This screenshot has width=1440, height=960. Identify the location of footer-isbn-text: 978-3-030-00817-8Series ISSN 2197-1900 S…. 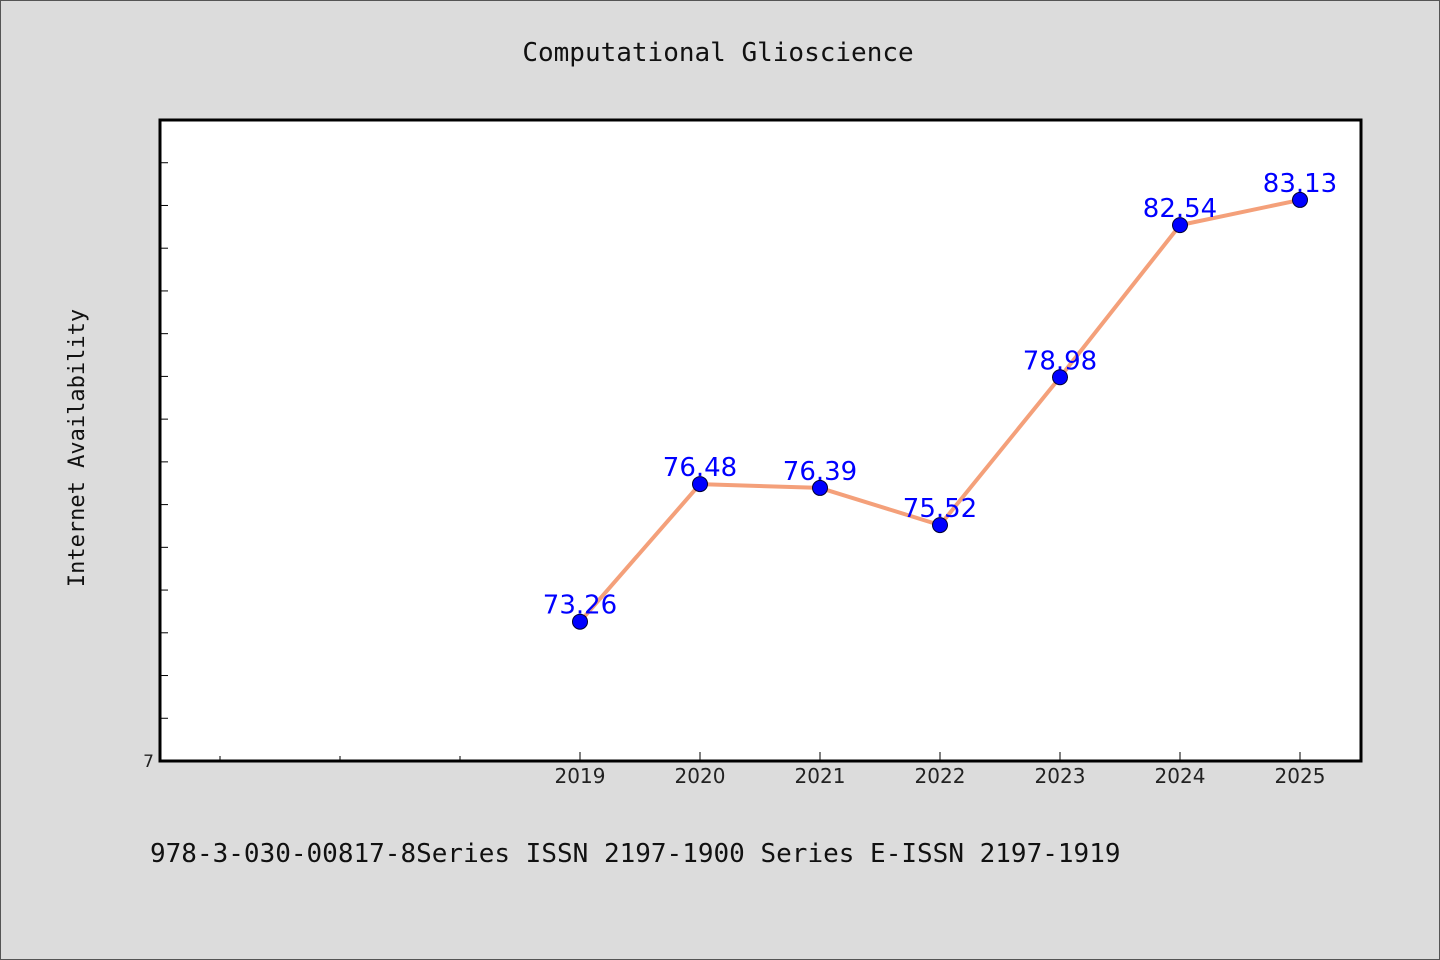
(635, 854).